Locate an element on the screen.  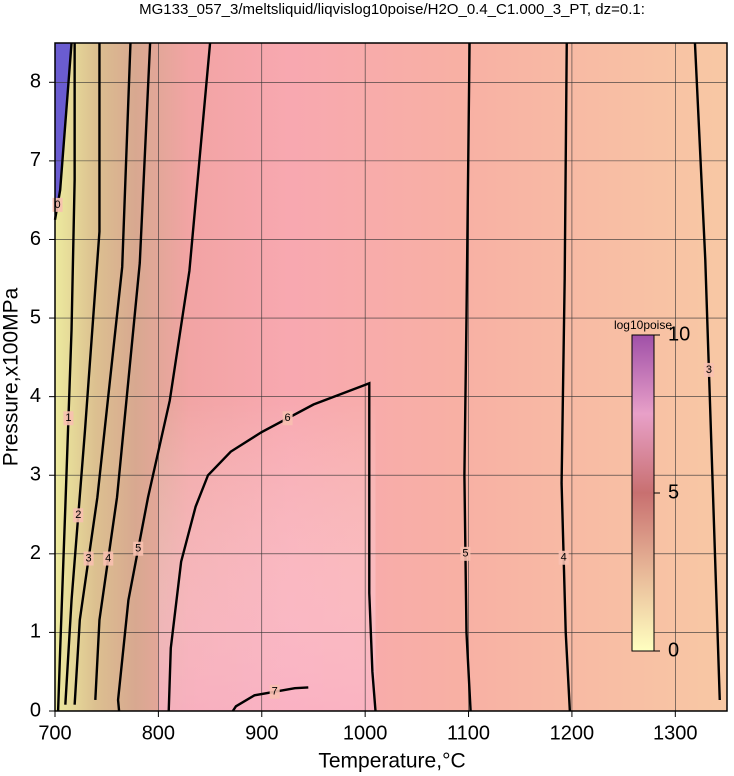
x-axis-label: Temperature,°C is located at coordinates (391, 761).